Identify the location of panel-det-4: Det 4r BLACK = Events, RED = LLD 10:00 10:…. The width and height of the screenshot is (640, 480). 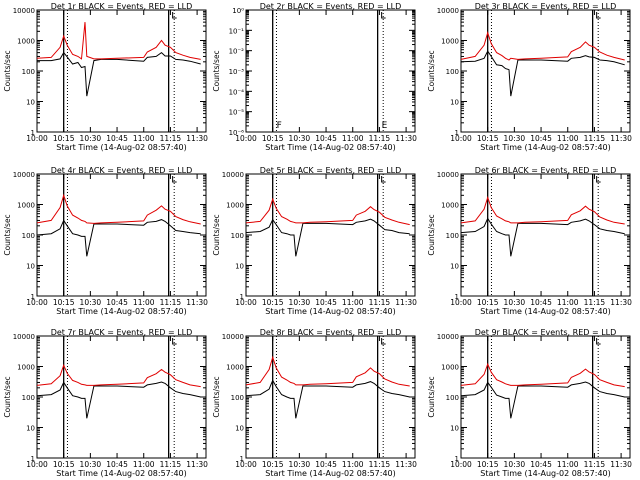
(105, 241).